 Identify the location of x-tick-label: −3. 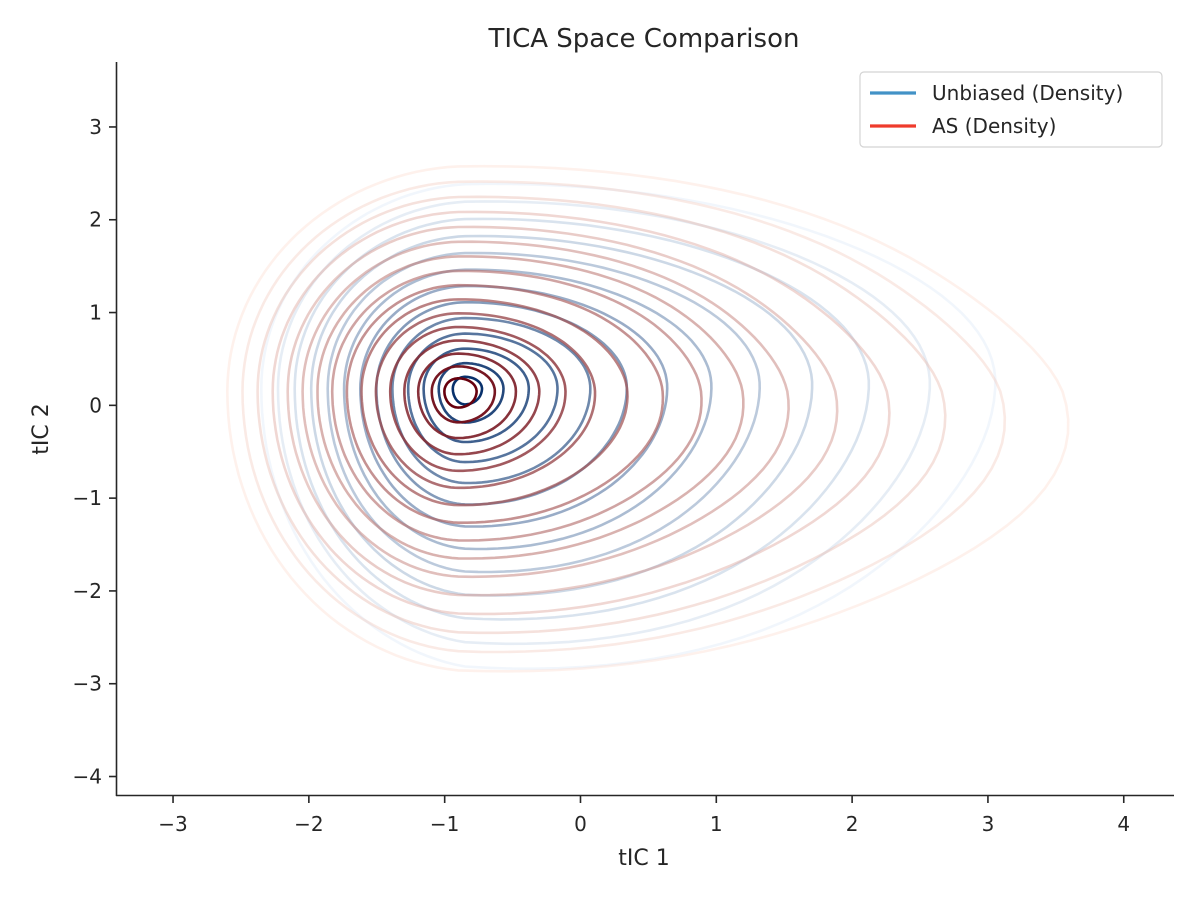
(172, 824).